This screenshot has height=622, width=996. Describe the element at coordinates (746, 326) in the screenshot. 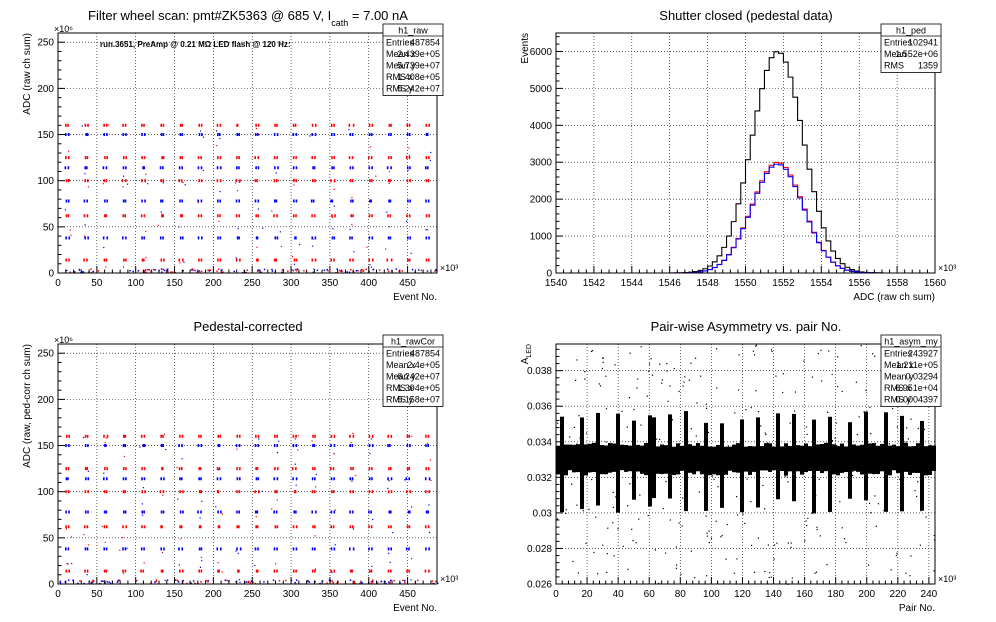

I see `chart-title-main: Pair-wise Asymmetry vs. pair No.` at that location.